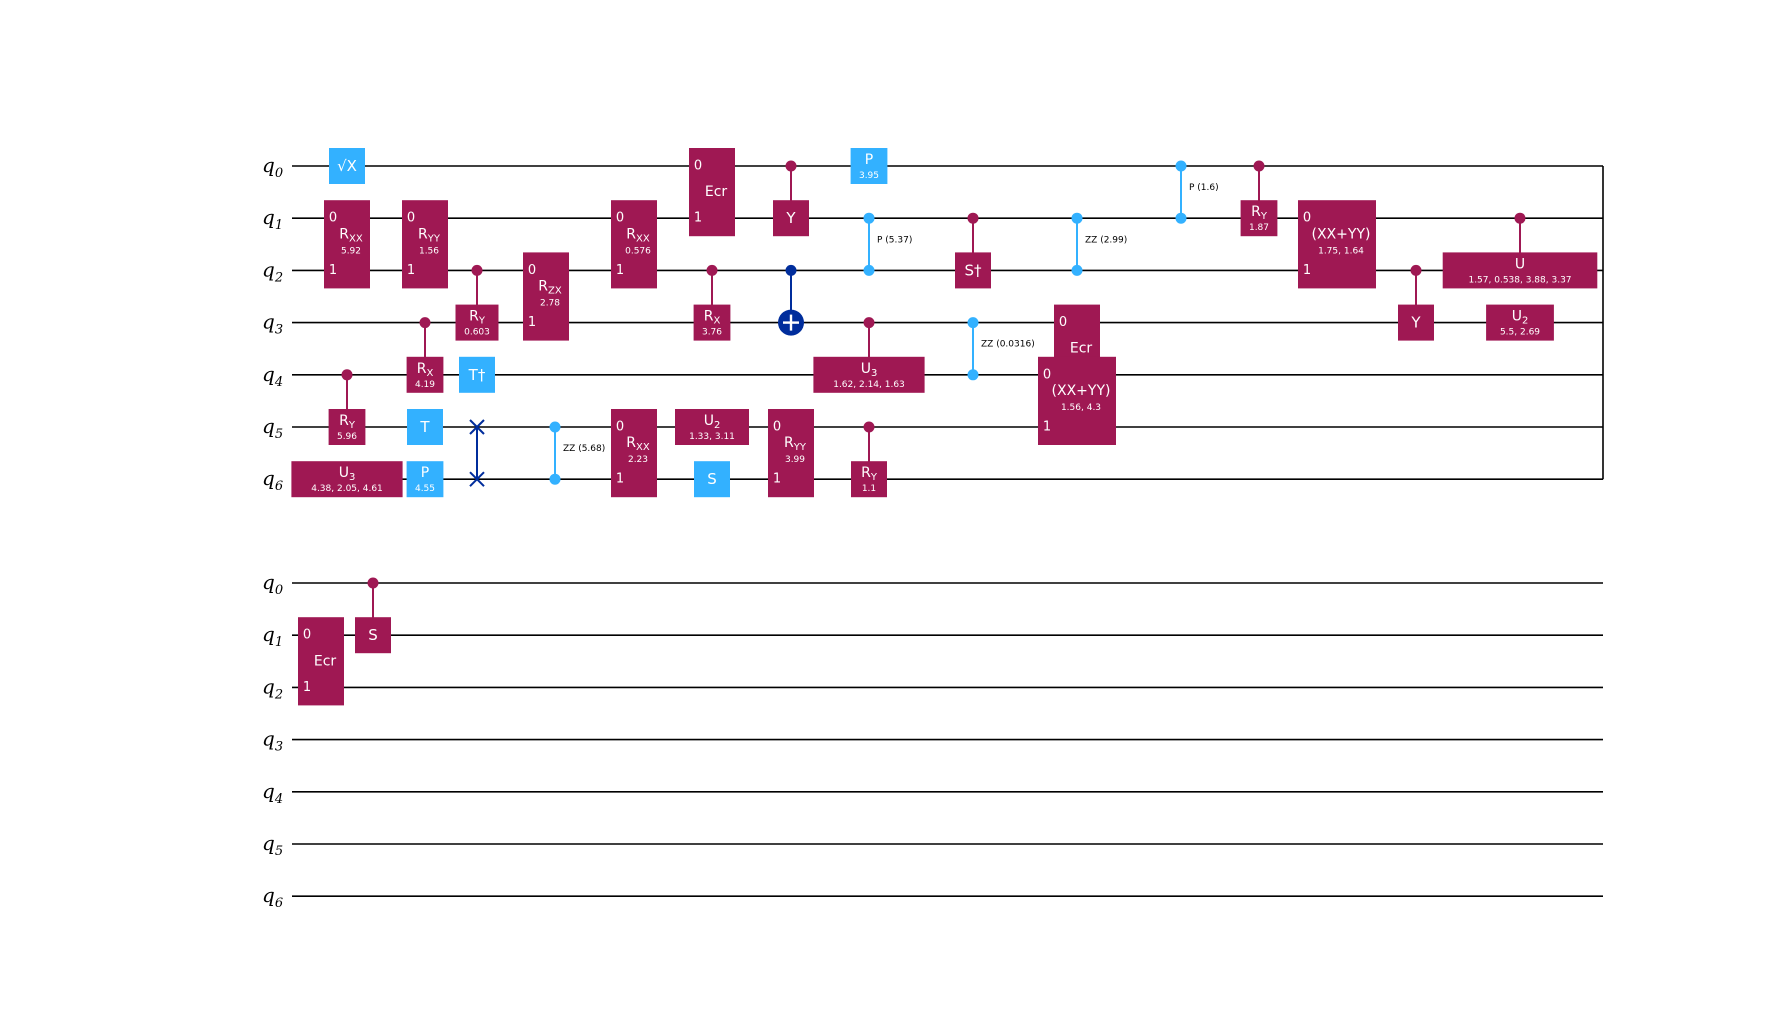  I want to click on gate-label: RZX, so click(550, 288).